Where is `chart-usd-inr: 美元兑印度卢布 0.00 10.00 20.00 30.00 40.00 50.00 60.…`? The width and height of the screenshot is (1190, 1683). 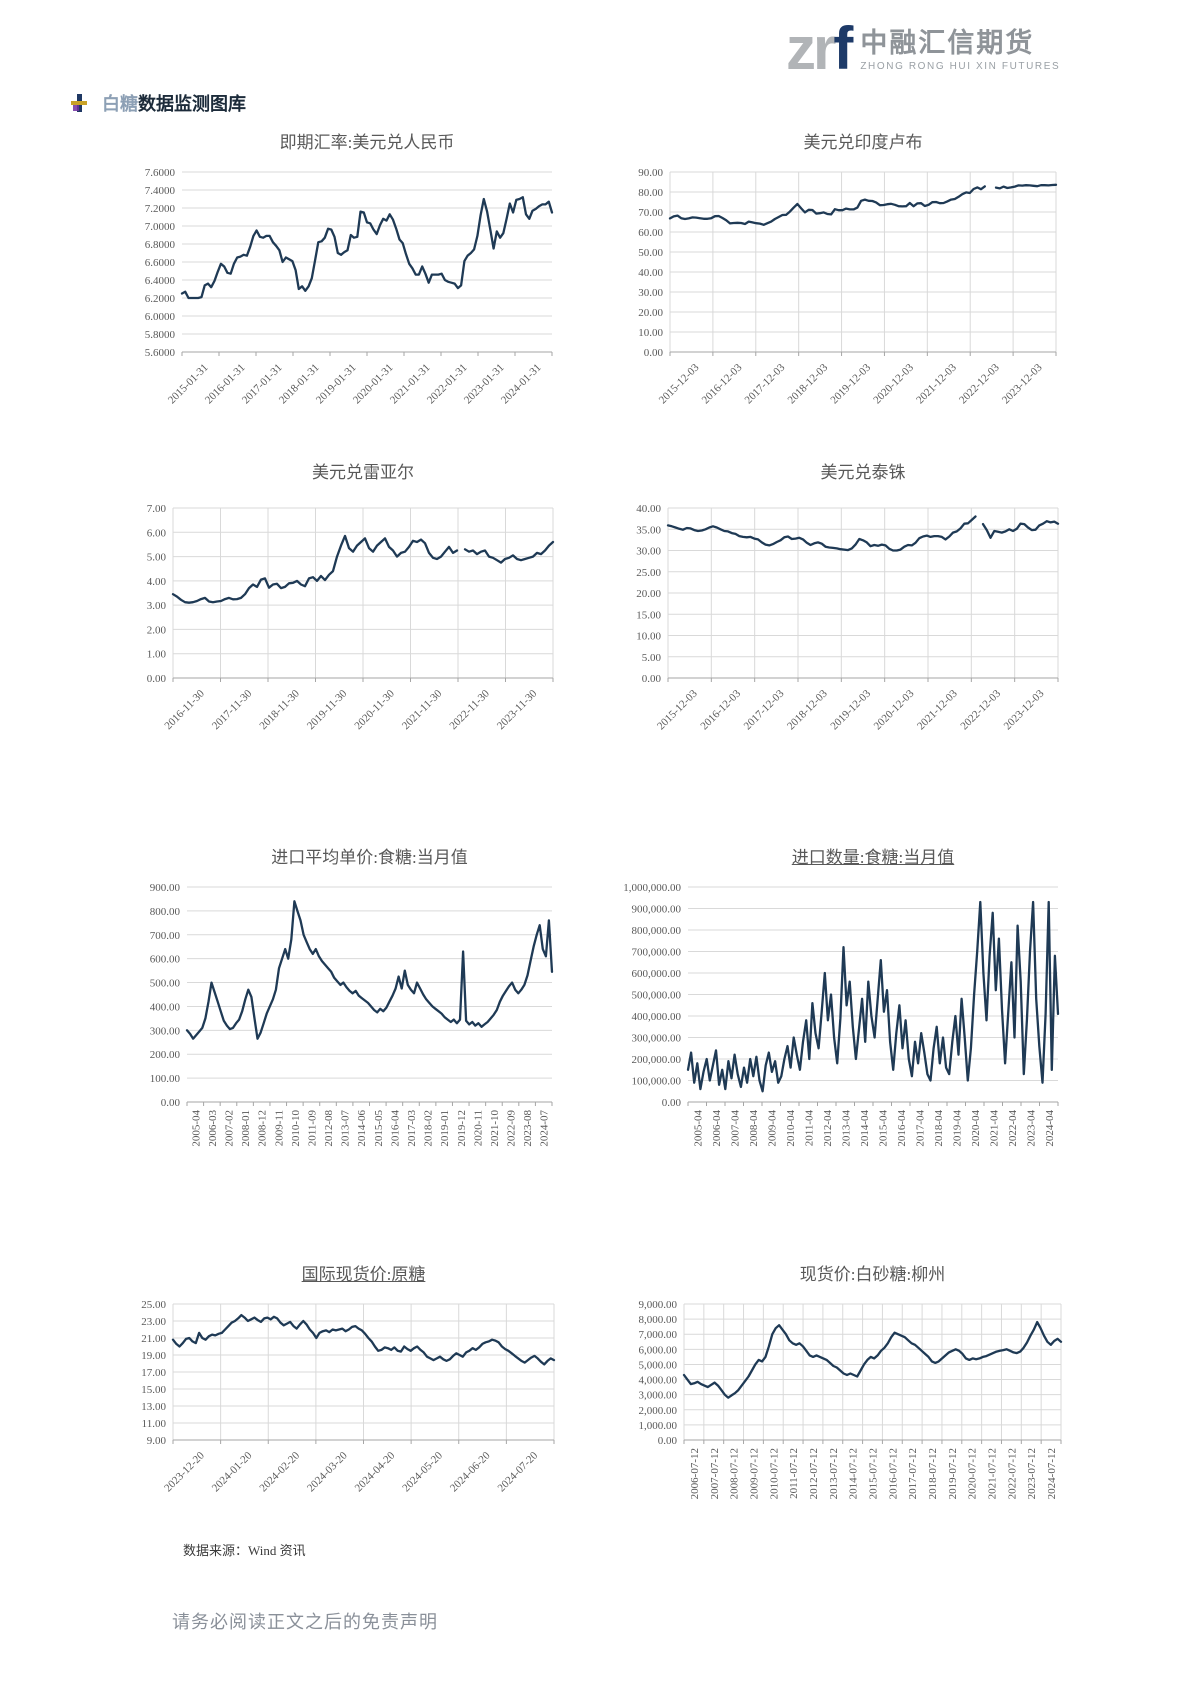
chart-usd-inr: 美元兑印度卢布 0.00 10.00 20.00 30.00 40.00 50.00 60.… is located at coordinates (841, 280).